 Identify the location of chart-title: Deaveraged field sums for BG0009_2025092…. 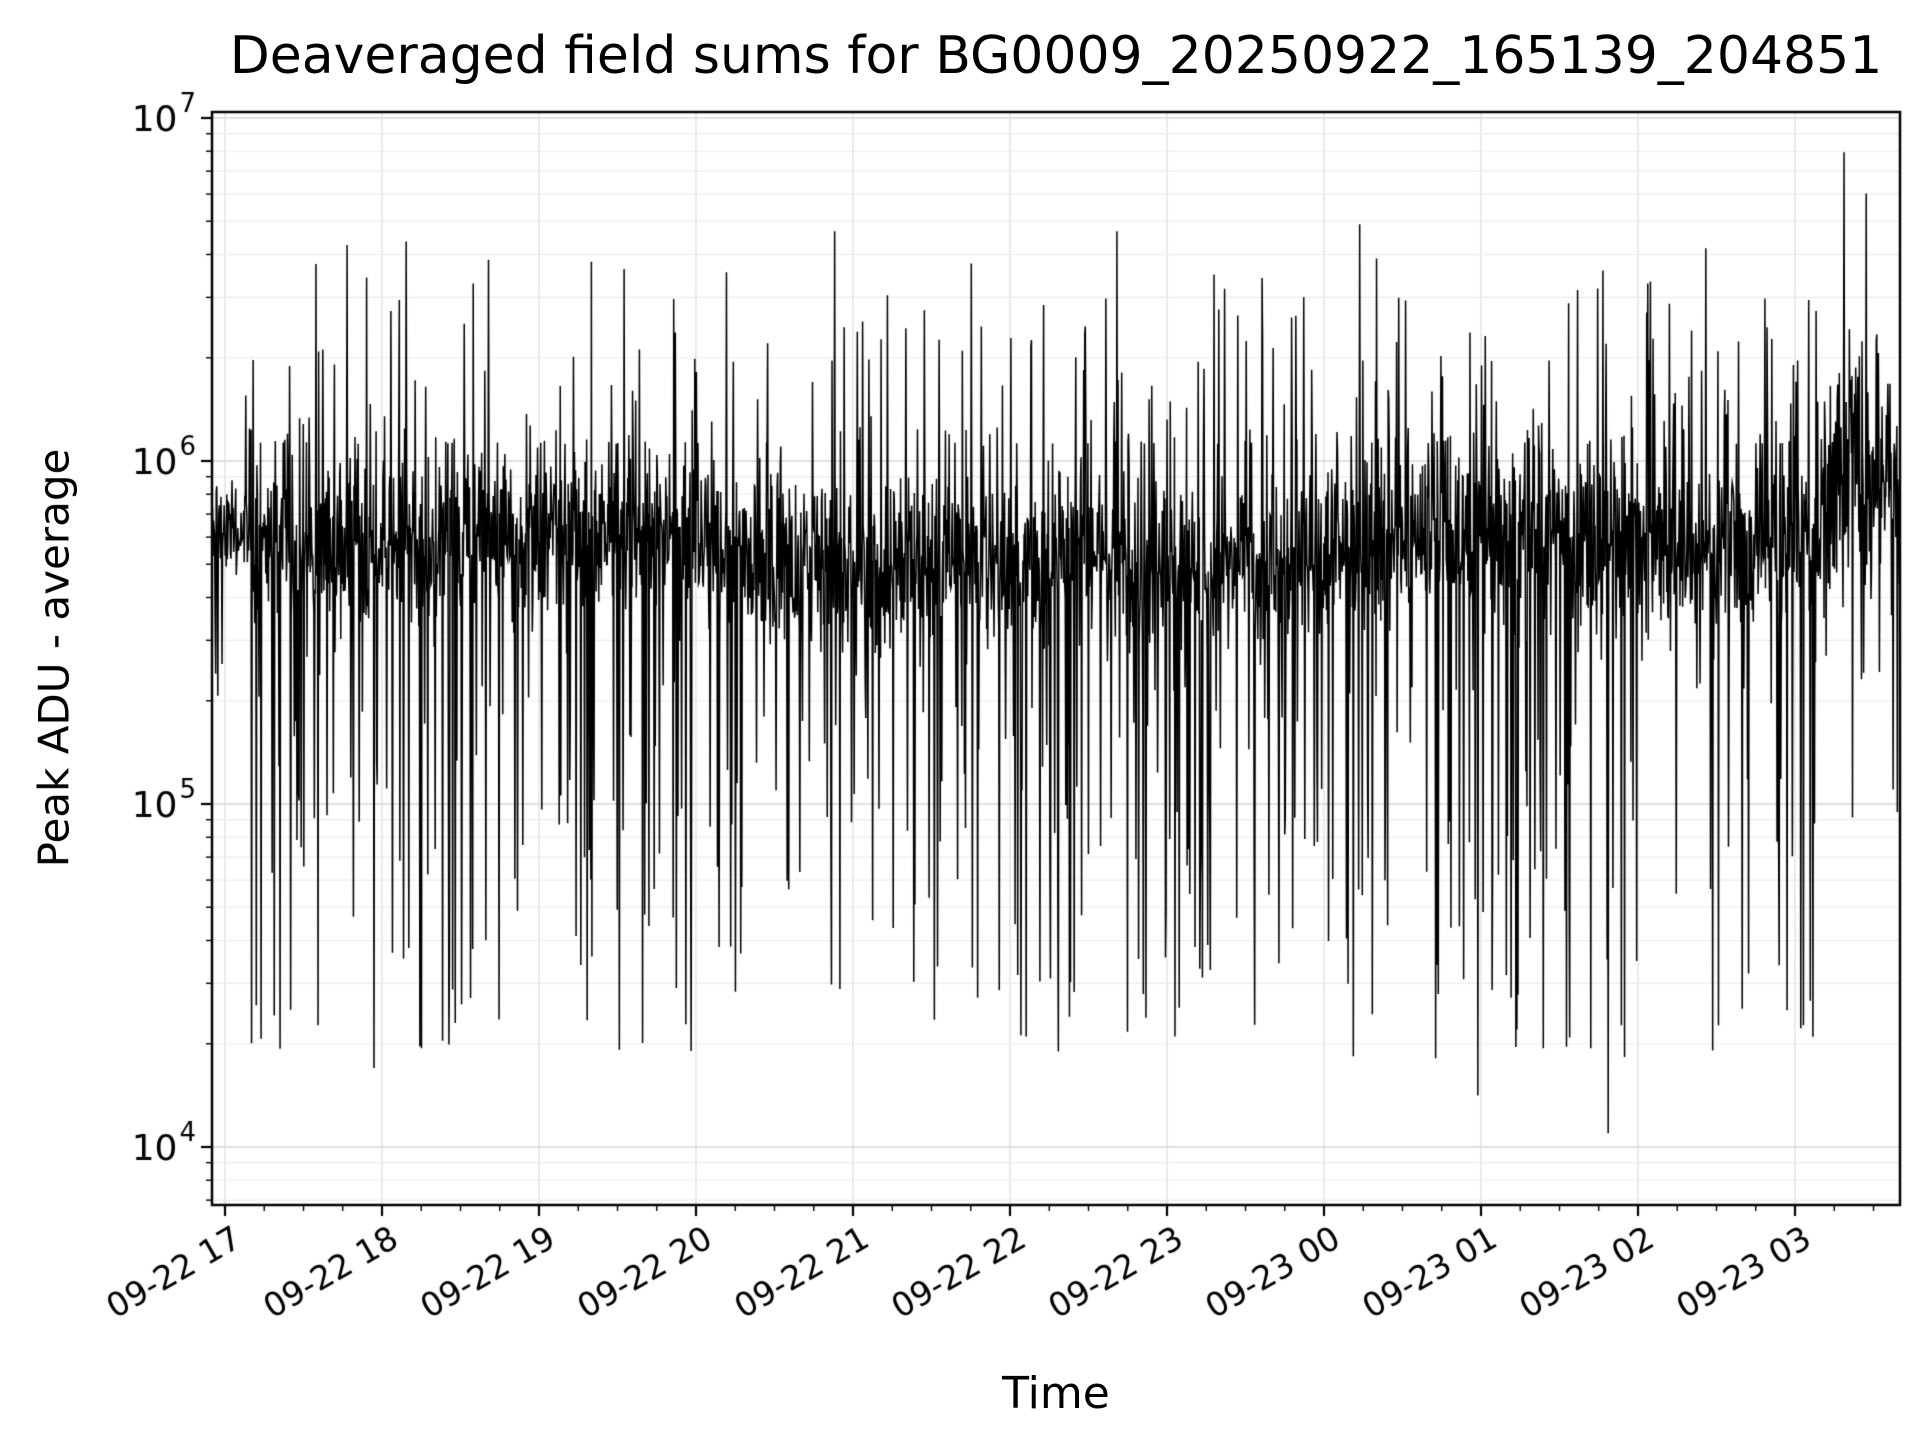
(1056, 56).